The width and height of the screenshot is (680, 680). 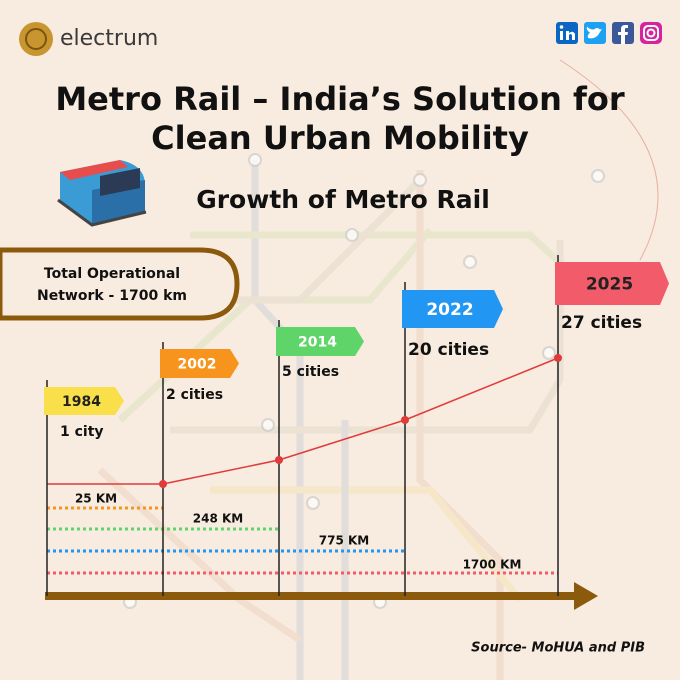 What do you see at coordinates (96, 499) in the screenshot?
I see `network-length-label: 25 KM` at bounding box center [96, 499].